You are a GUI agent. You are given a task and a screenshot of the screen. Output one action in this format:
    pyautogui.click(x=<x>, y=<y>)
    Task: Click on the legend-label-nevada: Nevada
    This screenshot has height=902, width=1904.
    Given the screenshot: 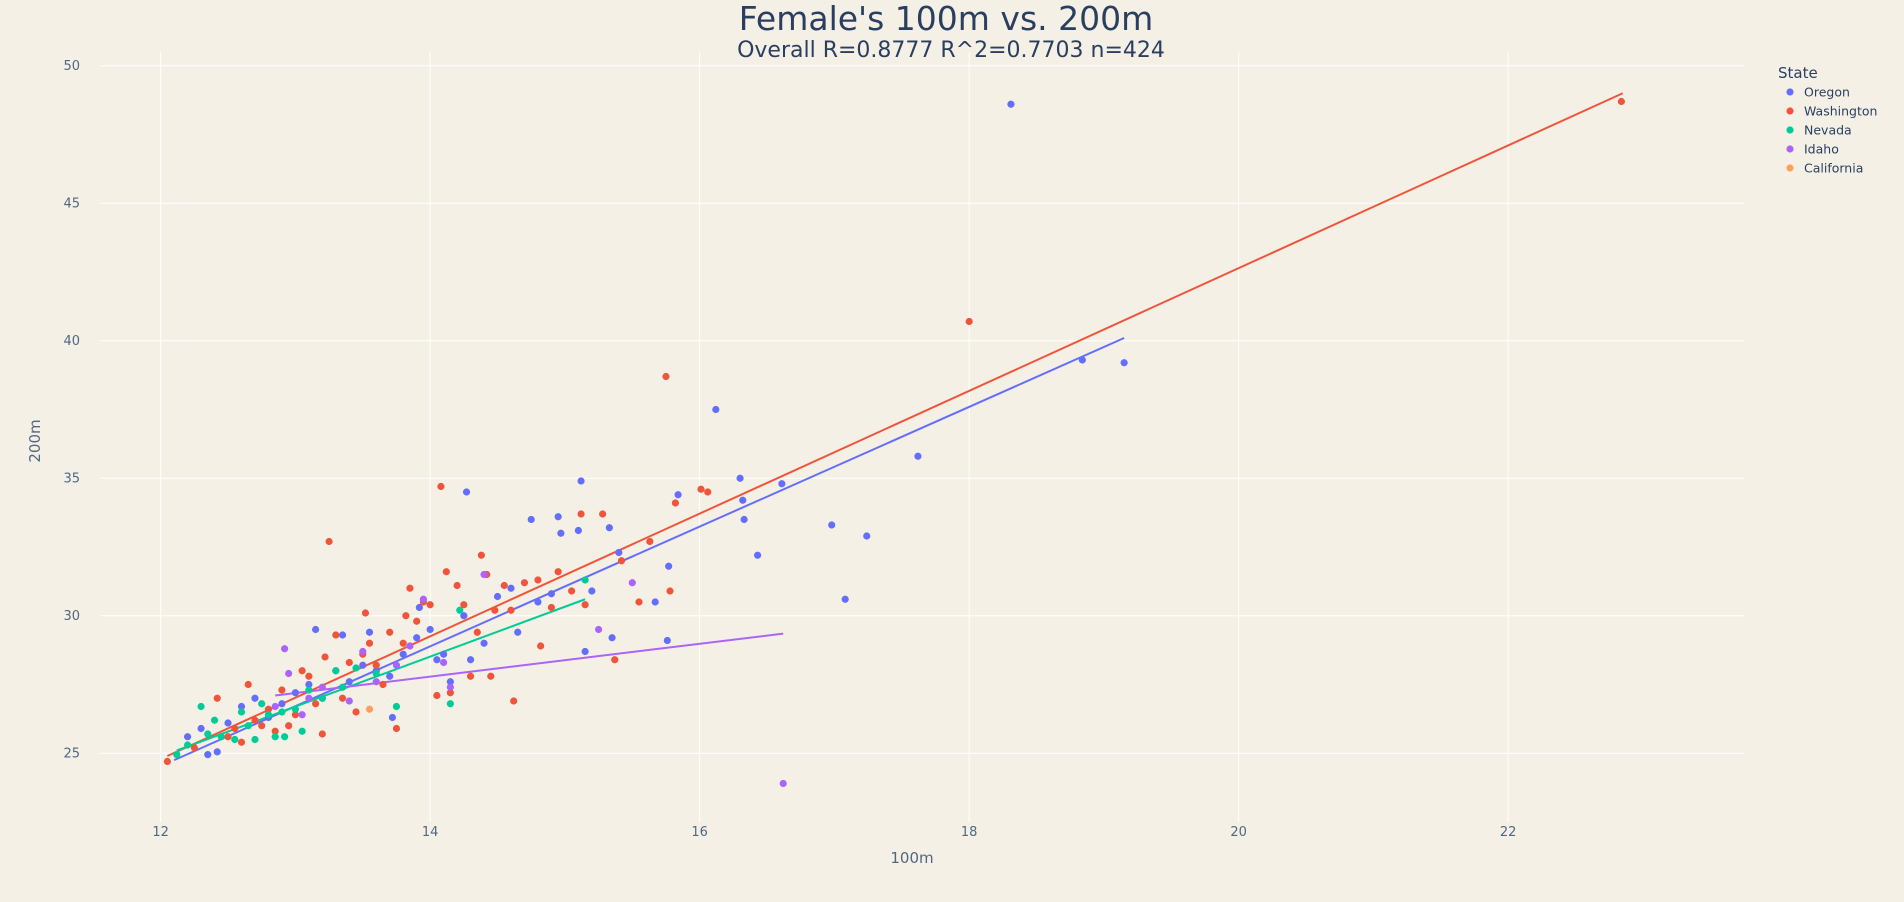 What is the action you would take?
    pyautogui.click(x=1828, y=130)
    